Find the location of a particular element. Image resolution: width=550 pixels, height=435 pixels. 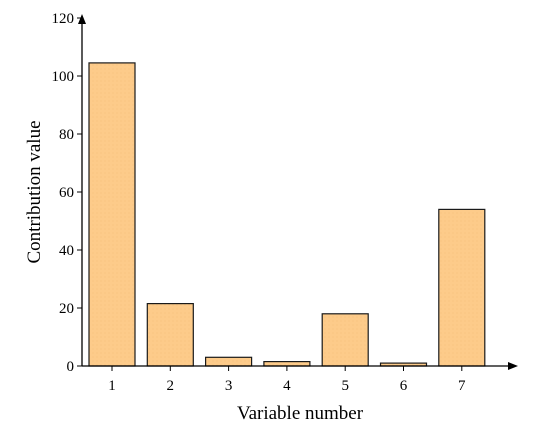

y-axis-ticks: 0 20 40 60 80 100 120 is located at coordinates (67, 193).